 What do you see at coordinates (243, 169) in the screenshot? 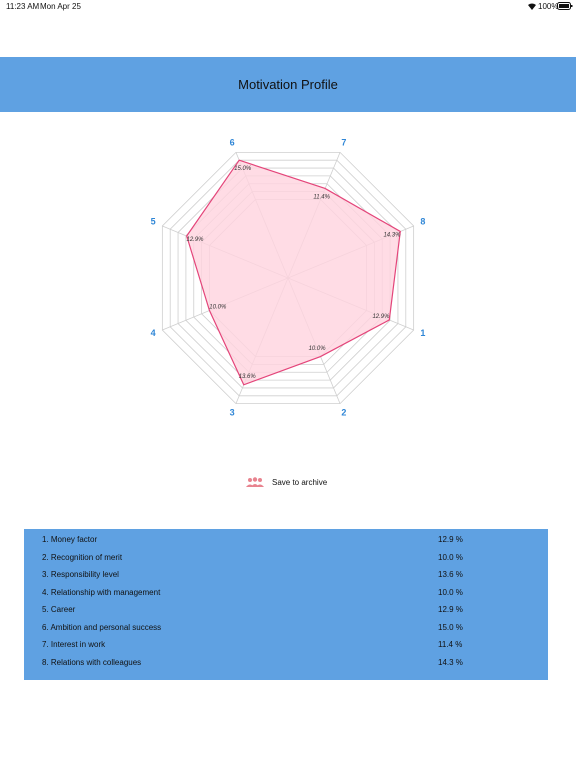
I see `value-label: 15.0%` at bounding box center [243, 169].